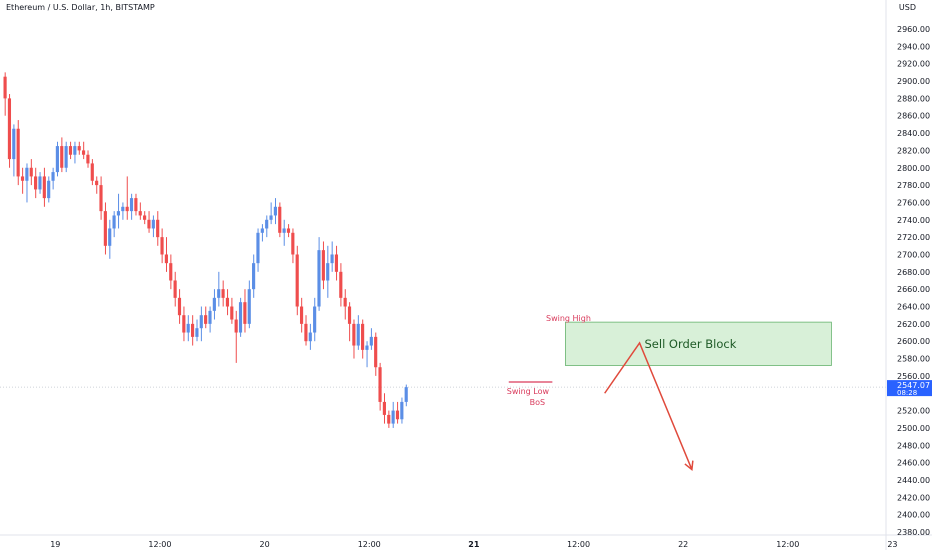  I want to click on y-tick-label: 2920.00, so click(913, 64).